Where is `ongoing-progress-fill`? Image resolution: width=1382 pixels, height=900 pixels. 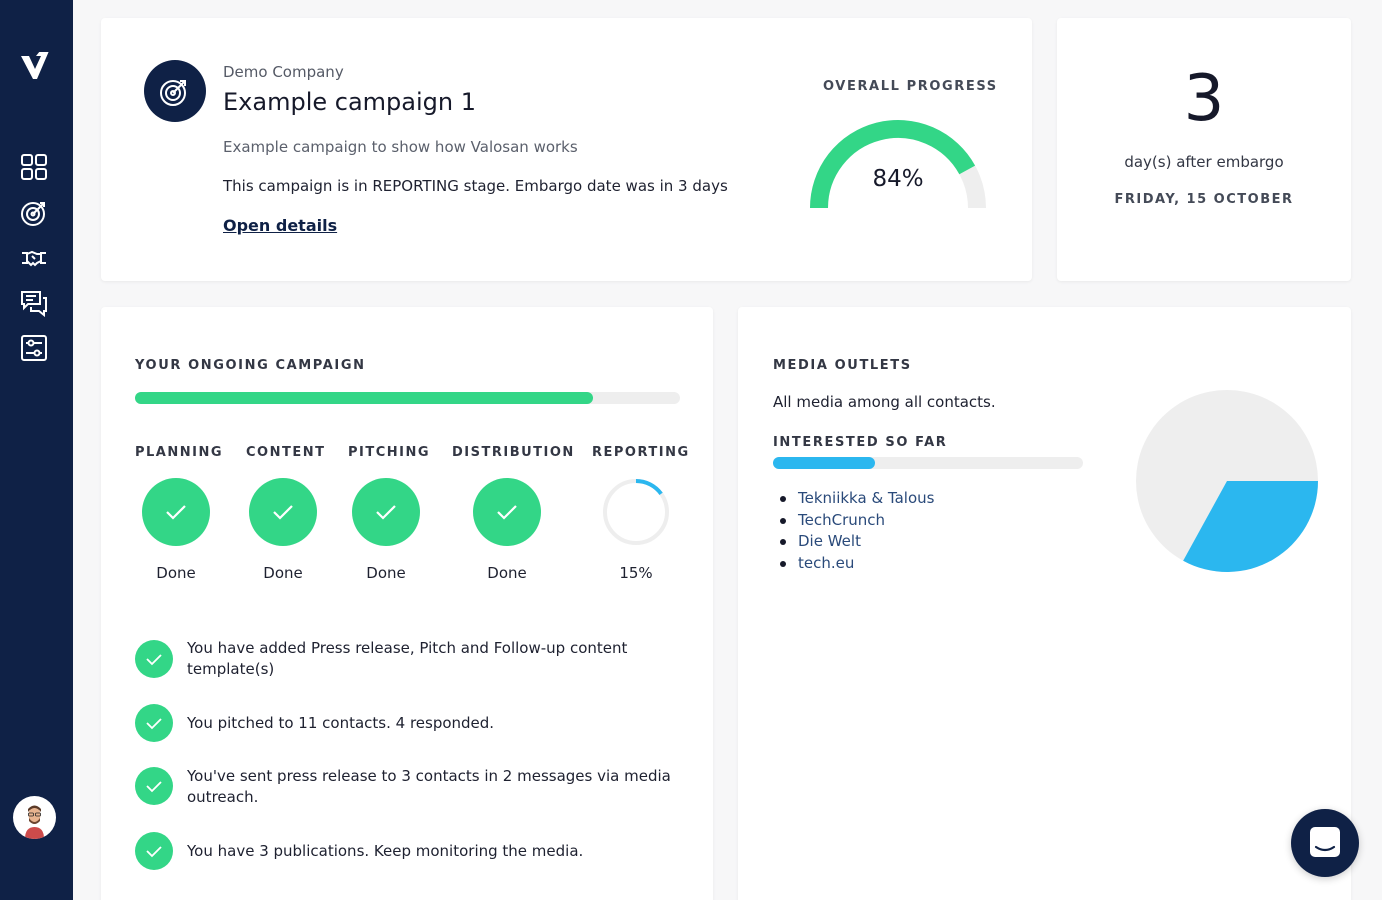 ongoing-progress-fill is located at coordinates (364, 398).